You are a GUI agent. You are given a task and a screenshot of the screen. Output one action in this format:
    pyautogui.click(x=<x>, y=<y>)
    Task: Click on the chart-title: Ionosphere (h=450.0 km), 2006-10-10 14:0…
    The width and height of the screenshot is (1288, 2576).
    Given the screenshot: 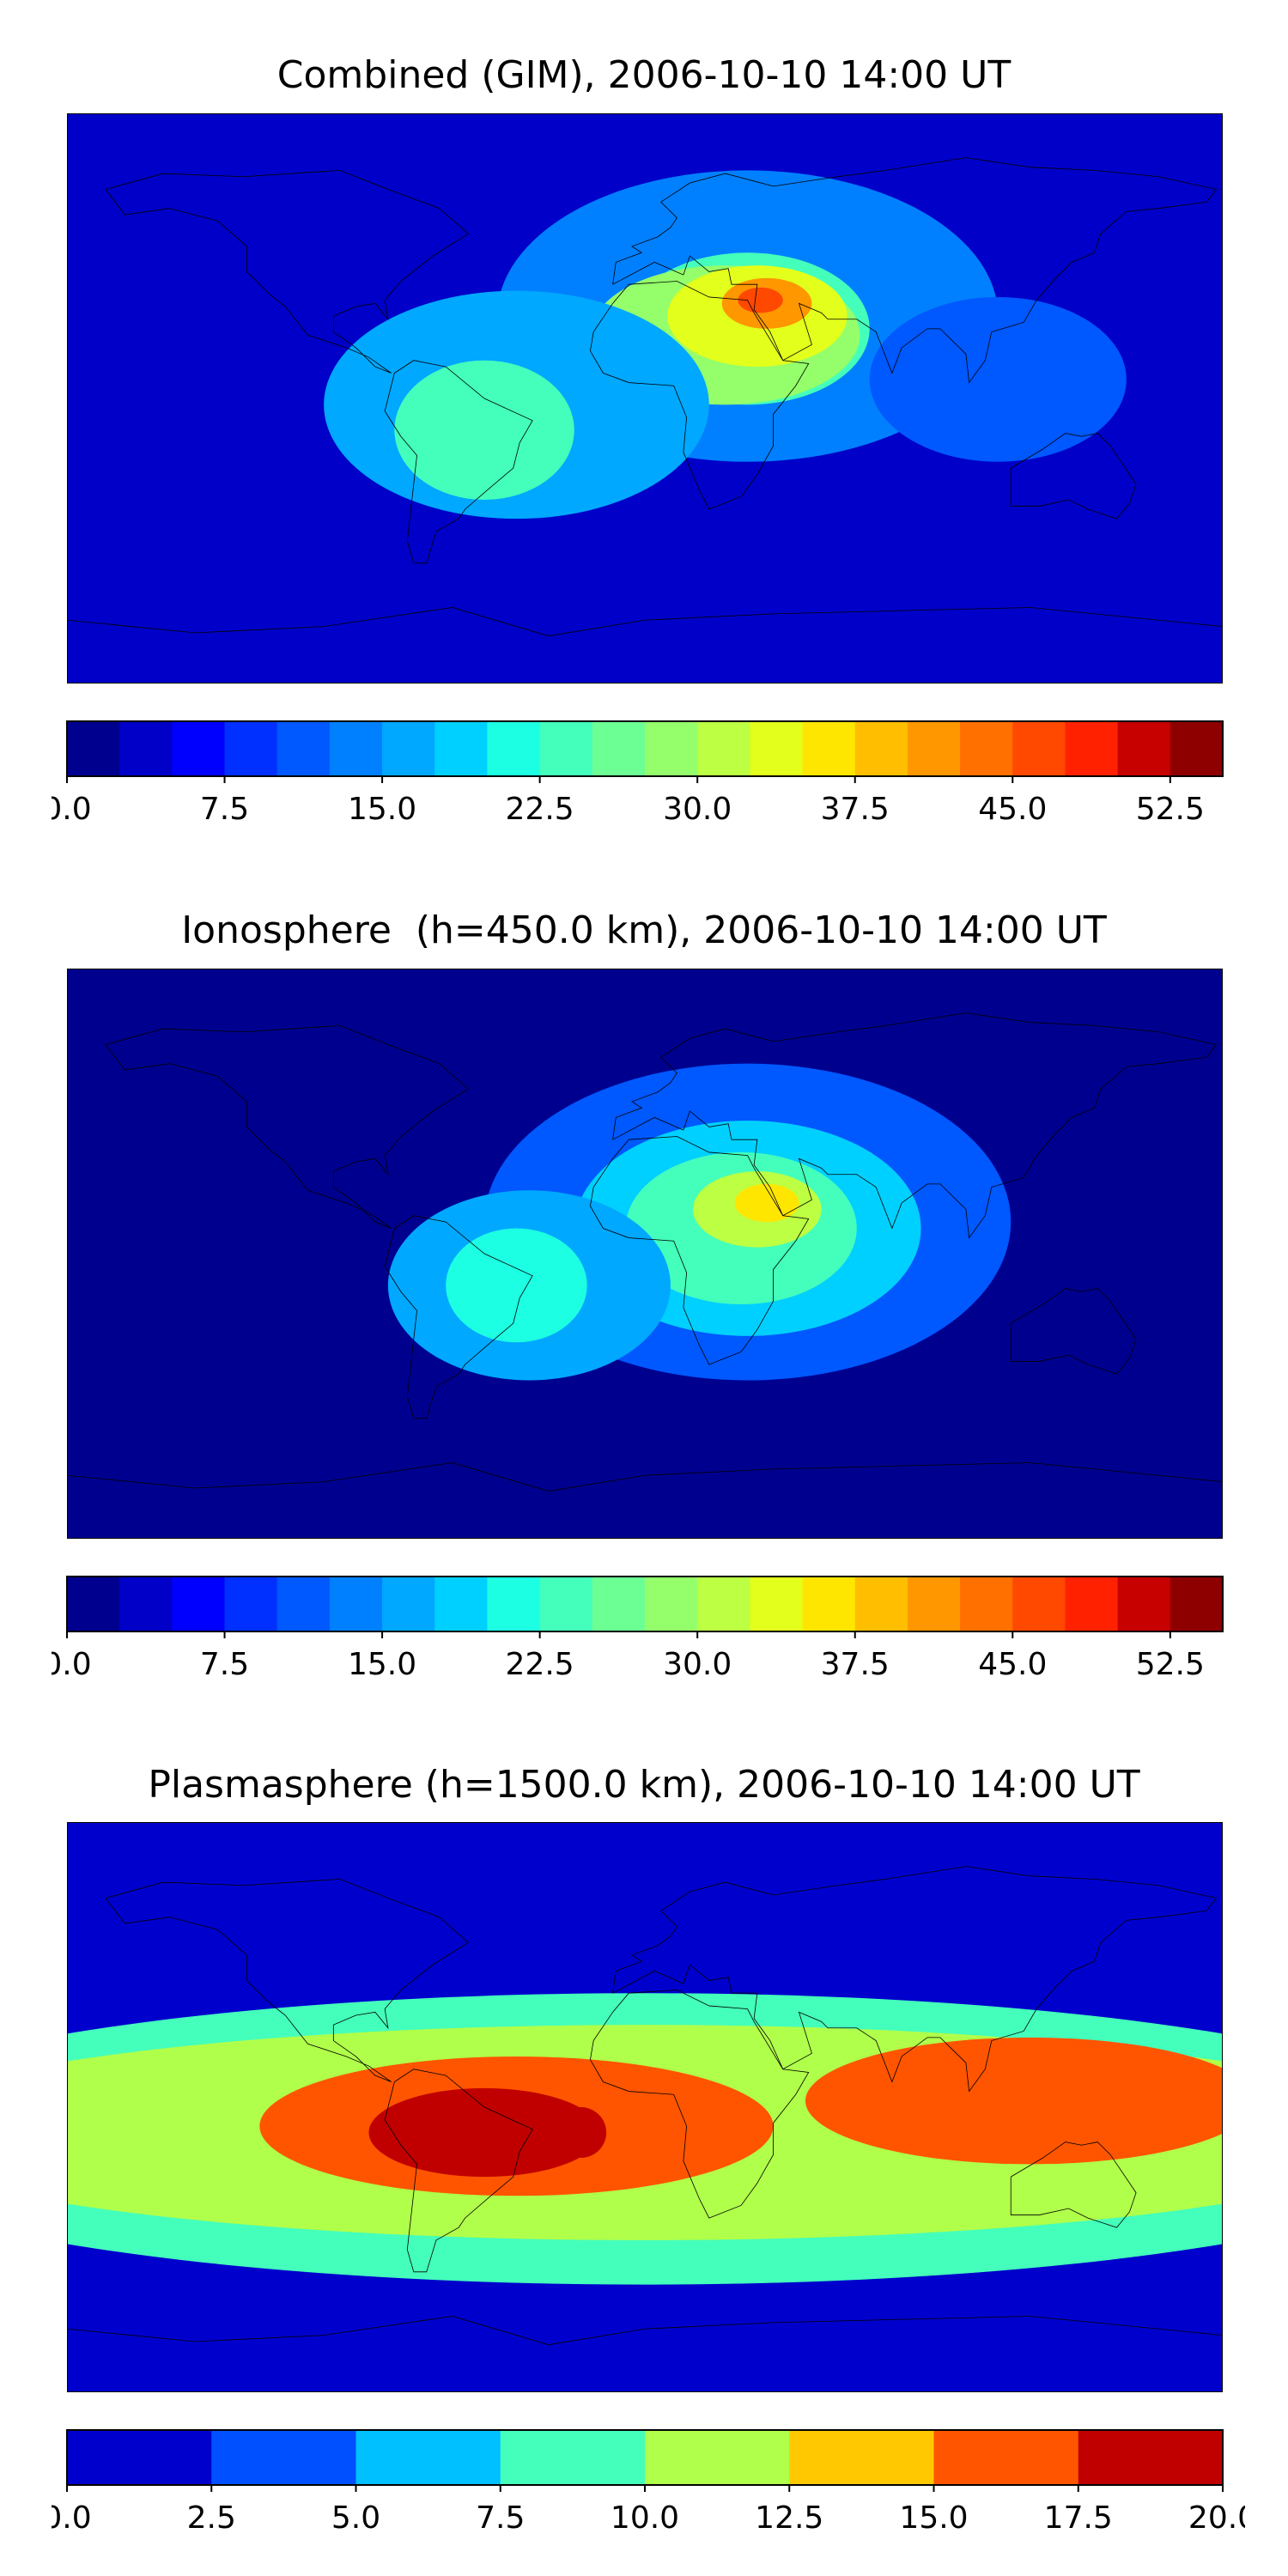 What is the action you would take?
    pyautogui.click(x=644, y=930)
    